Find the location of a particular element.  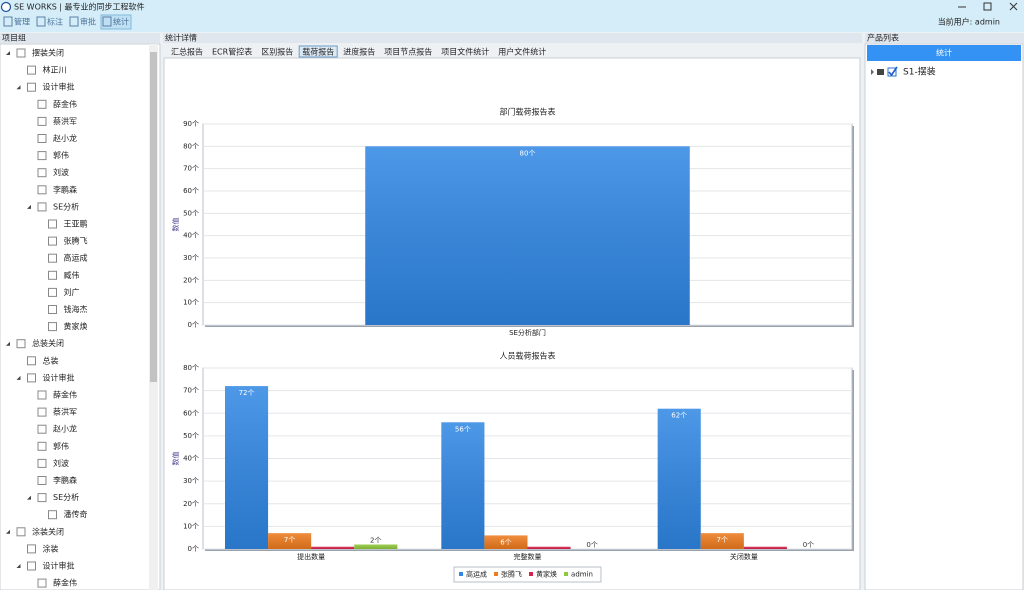

tab-label: 载荷报告 is located at coordinates (318, 52).